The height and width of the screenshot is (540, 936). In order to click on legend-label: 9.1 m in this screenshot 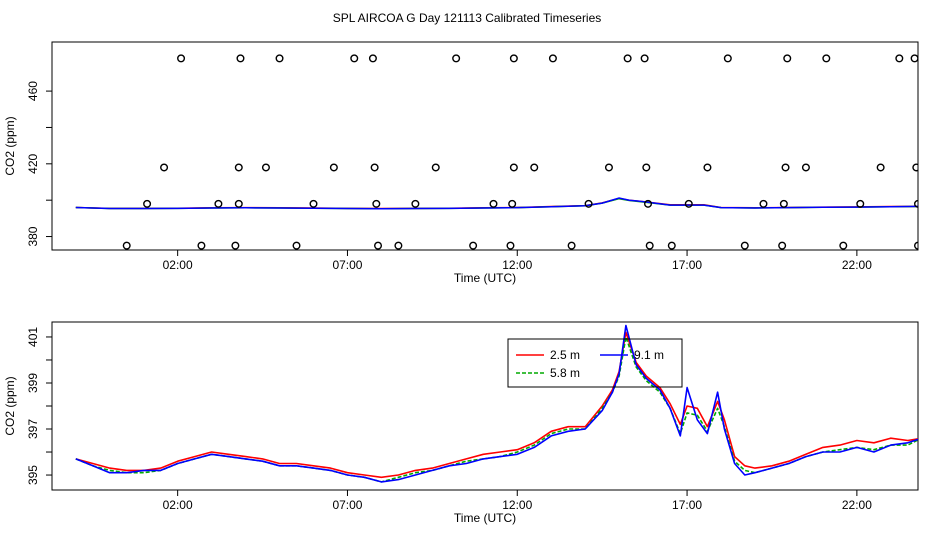, I will do `click(649, 355)`.